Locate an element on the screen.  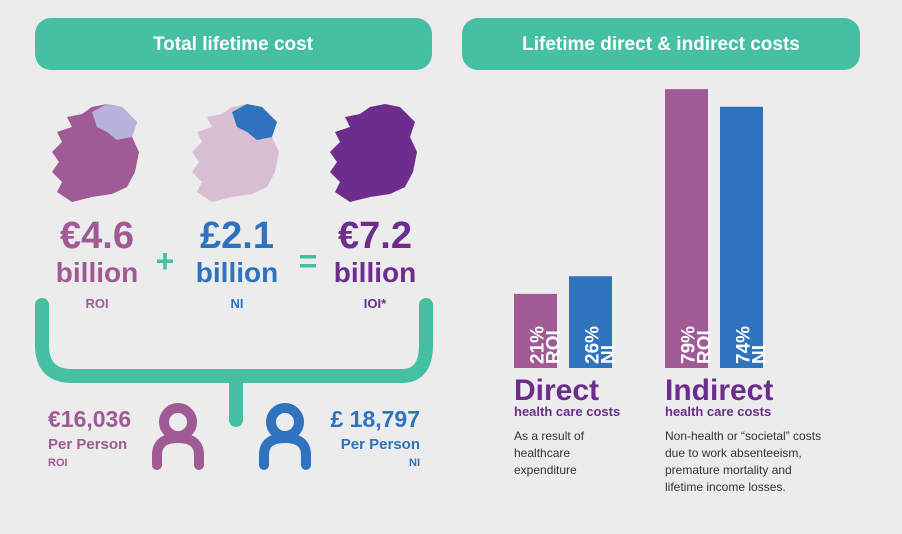
amount: £2.1 is located at coordinates (237, 236).